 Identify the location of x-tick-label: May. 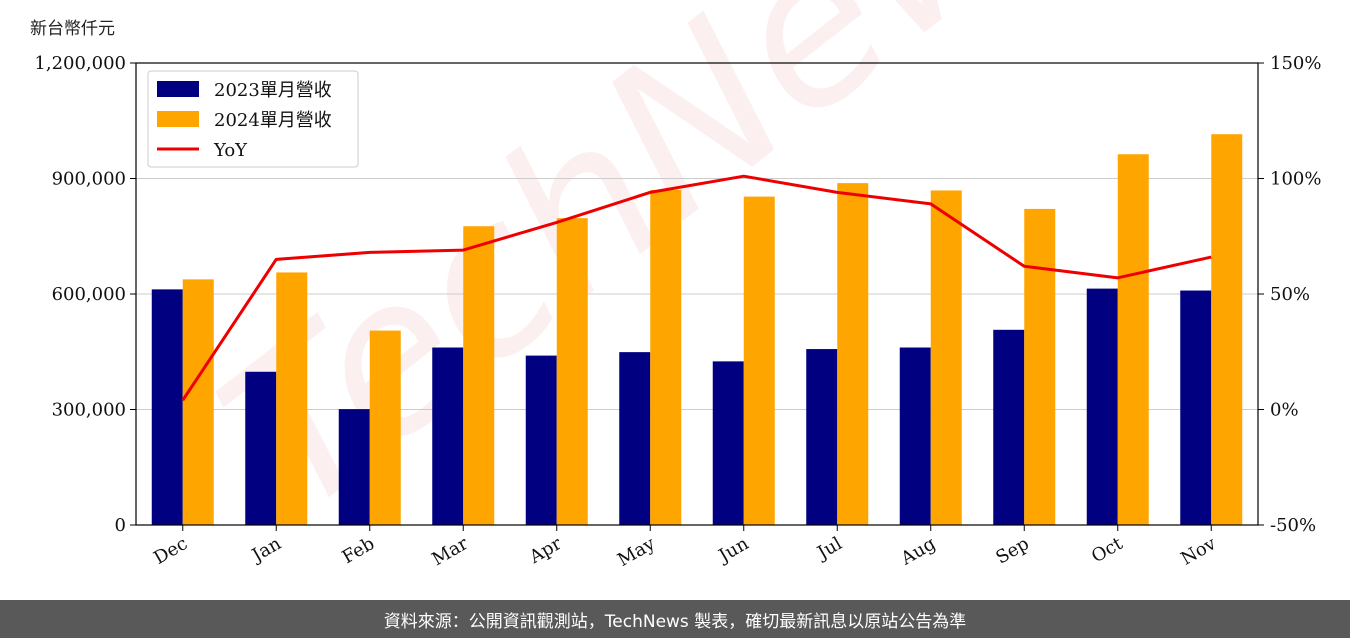
(636, 552).